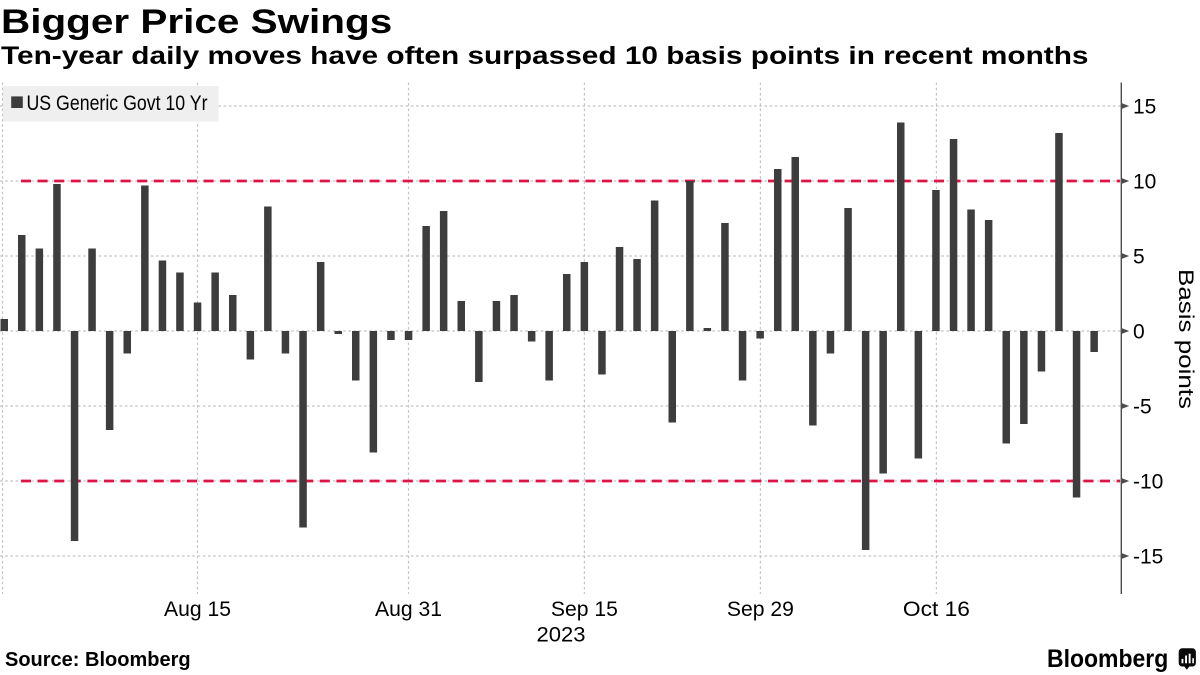 The width and height of the screenshot is (1200, 675). I want to click on svg-text: 0, so click(1139, 331).